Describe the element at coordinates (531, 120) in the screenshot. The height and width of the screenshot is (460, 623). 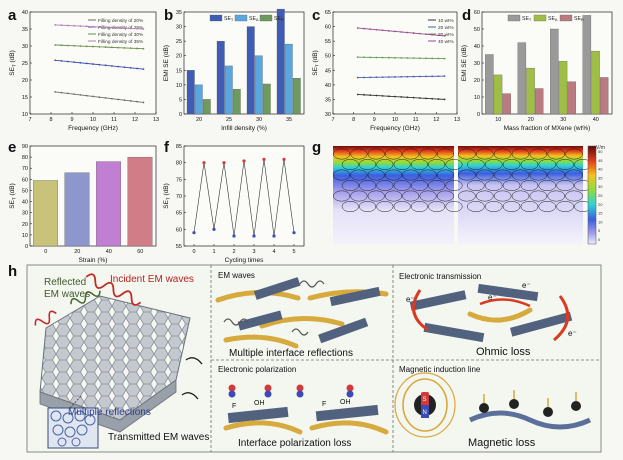
I see `x-tick-label: 20` at that location.